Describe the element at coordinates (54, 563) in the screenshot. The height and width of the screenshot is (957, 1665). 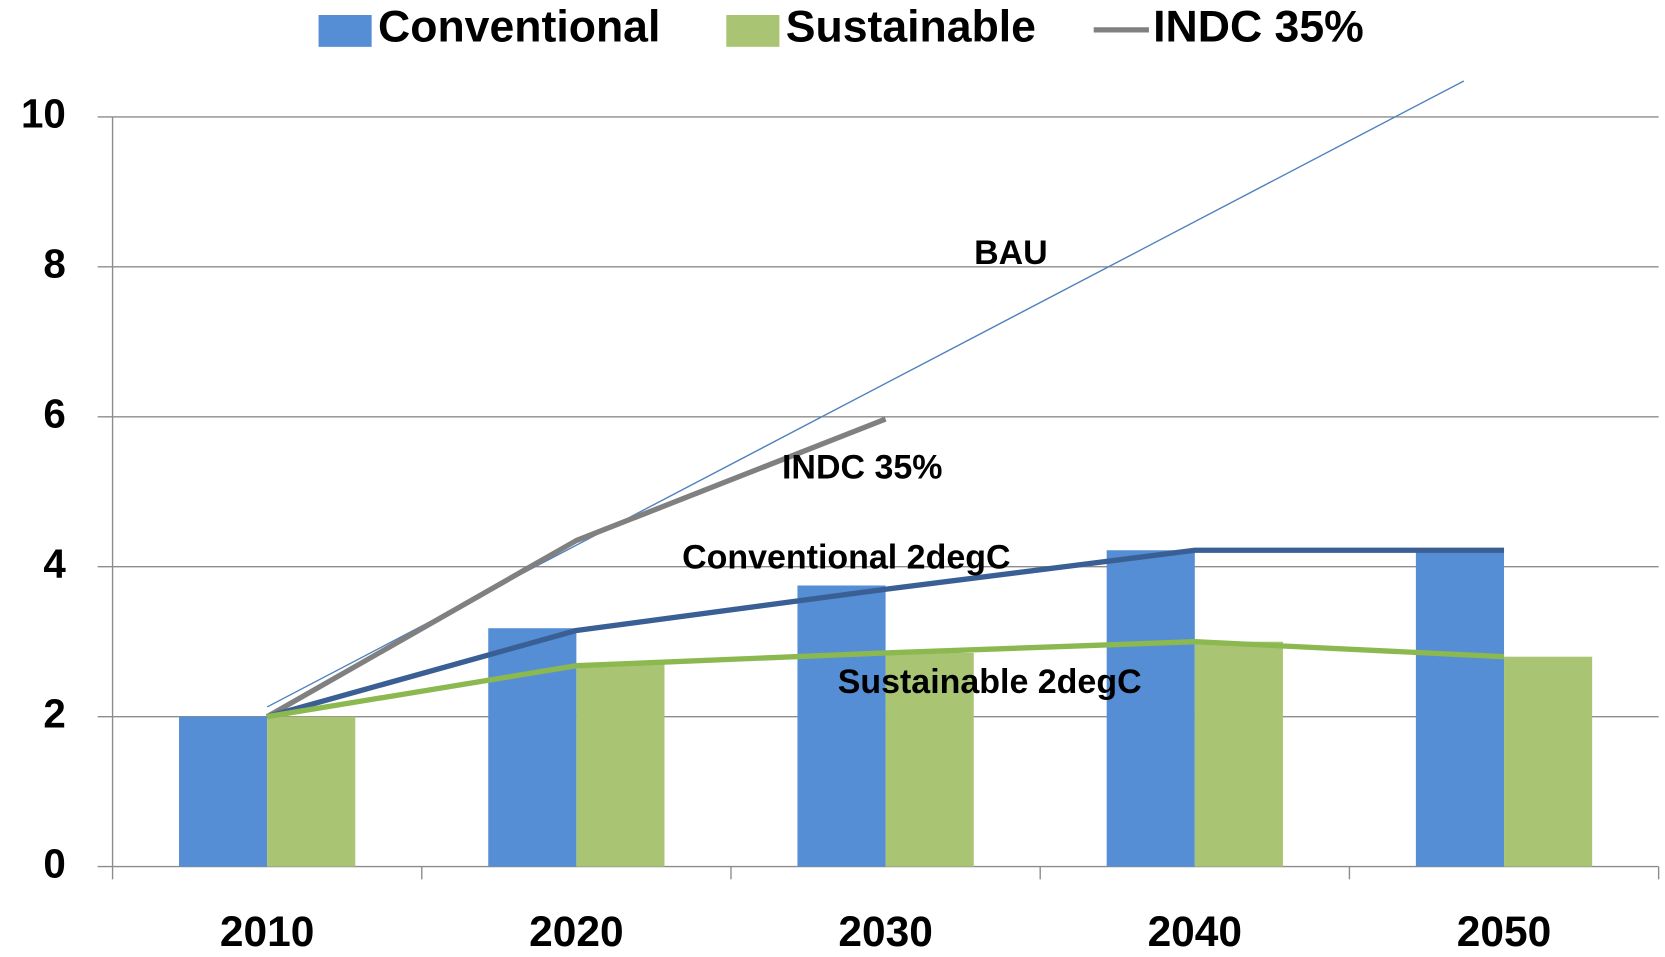
I see `y-tick-label: 4` at that location.